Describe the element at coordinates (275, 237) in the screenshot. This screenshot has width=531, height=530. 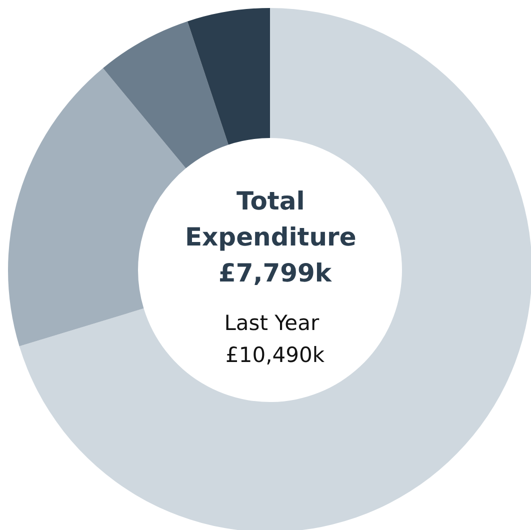
I see `text: Total Expenditure £7,799k` at that location.